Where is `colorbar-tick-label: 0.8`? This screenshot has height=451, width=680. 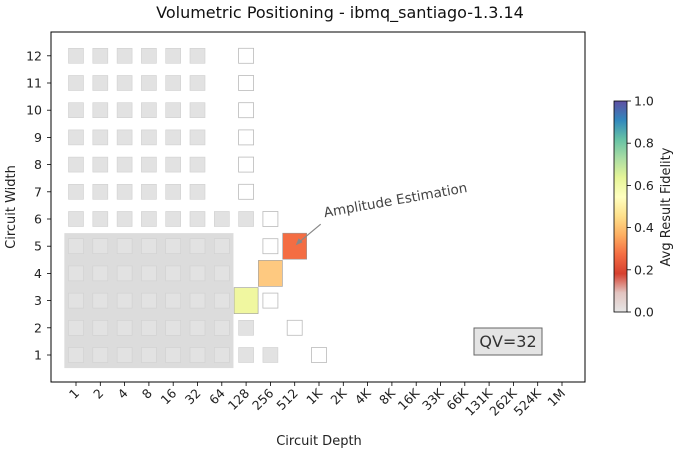 colorbar-tick-label: 0.8 is located at coordinates (644, 143).